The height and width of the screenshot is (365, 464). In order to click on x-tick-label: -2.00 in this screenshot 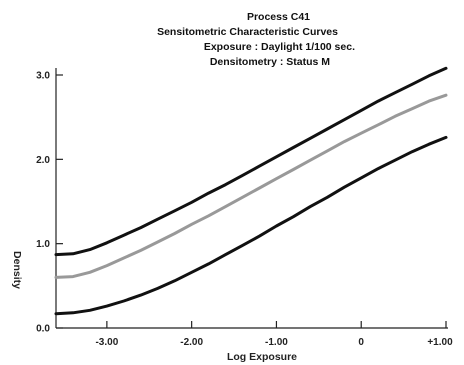, I will do `click(191, 342)`.